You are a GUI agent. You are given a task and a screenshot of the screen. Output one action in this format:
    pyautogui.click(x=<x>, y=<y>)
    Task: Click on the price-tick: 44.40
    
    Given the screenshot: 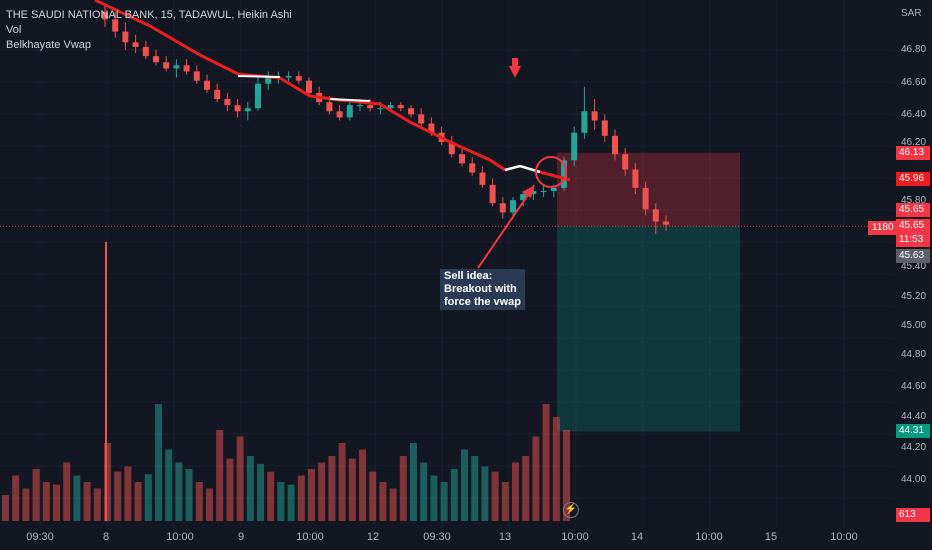 What is the action you would take?
    pyautogui.click(x=914, y=416)
    